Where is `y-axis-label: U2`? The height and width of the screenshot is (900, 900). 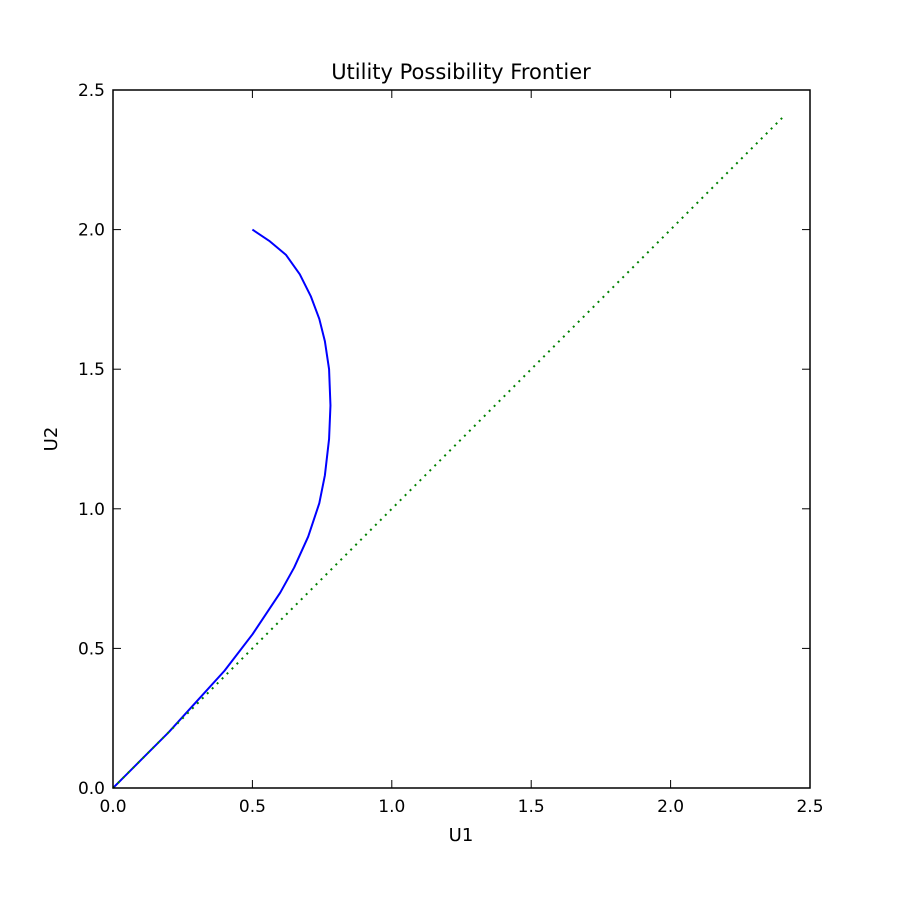 y-axis-label: U2 is located at coordinates (51, 439).